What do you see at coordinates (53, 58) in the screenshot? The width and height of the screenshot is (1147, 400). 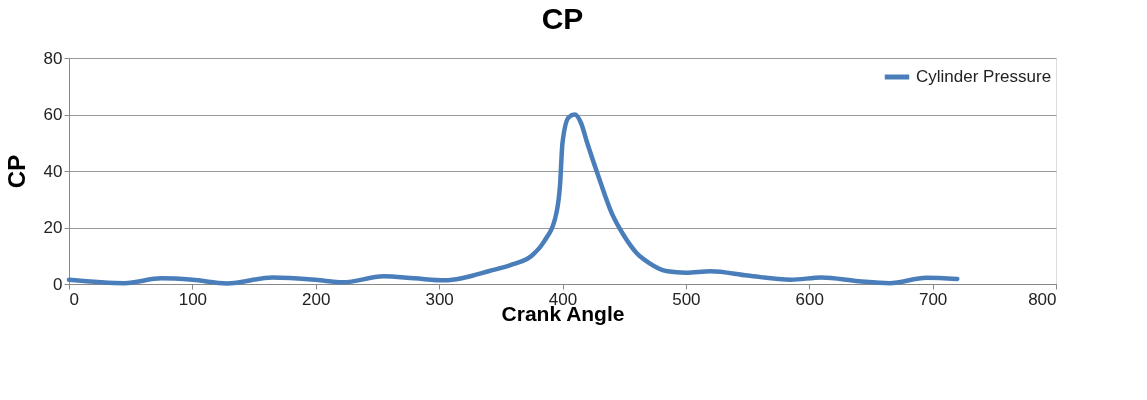 I see `y-tick-label: 80` at bounding box center [53, 58].